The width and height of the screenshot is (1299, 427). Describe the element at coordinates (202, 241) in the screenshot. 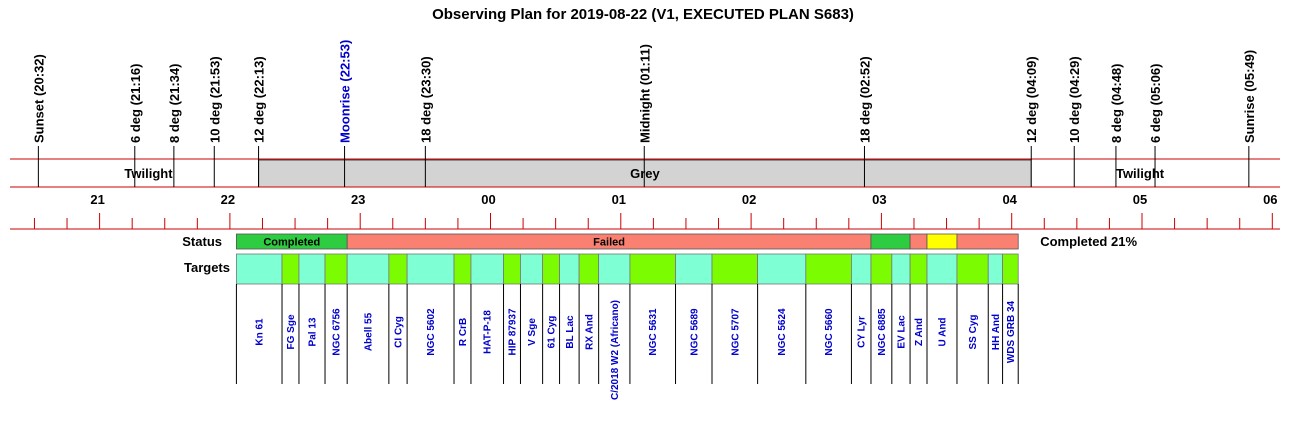

I see `status-row-label: Status` at that location.